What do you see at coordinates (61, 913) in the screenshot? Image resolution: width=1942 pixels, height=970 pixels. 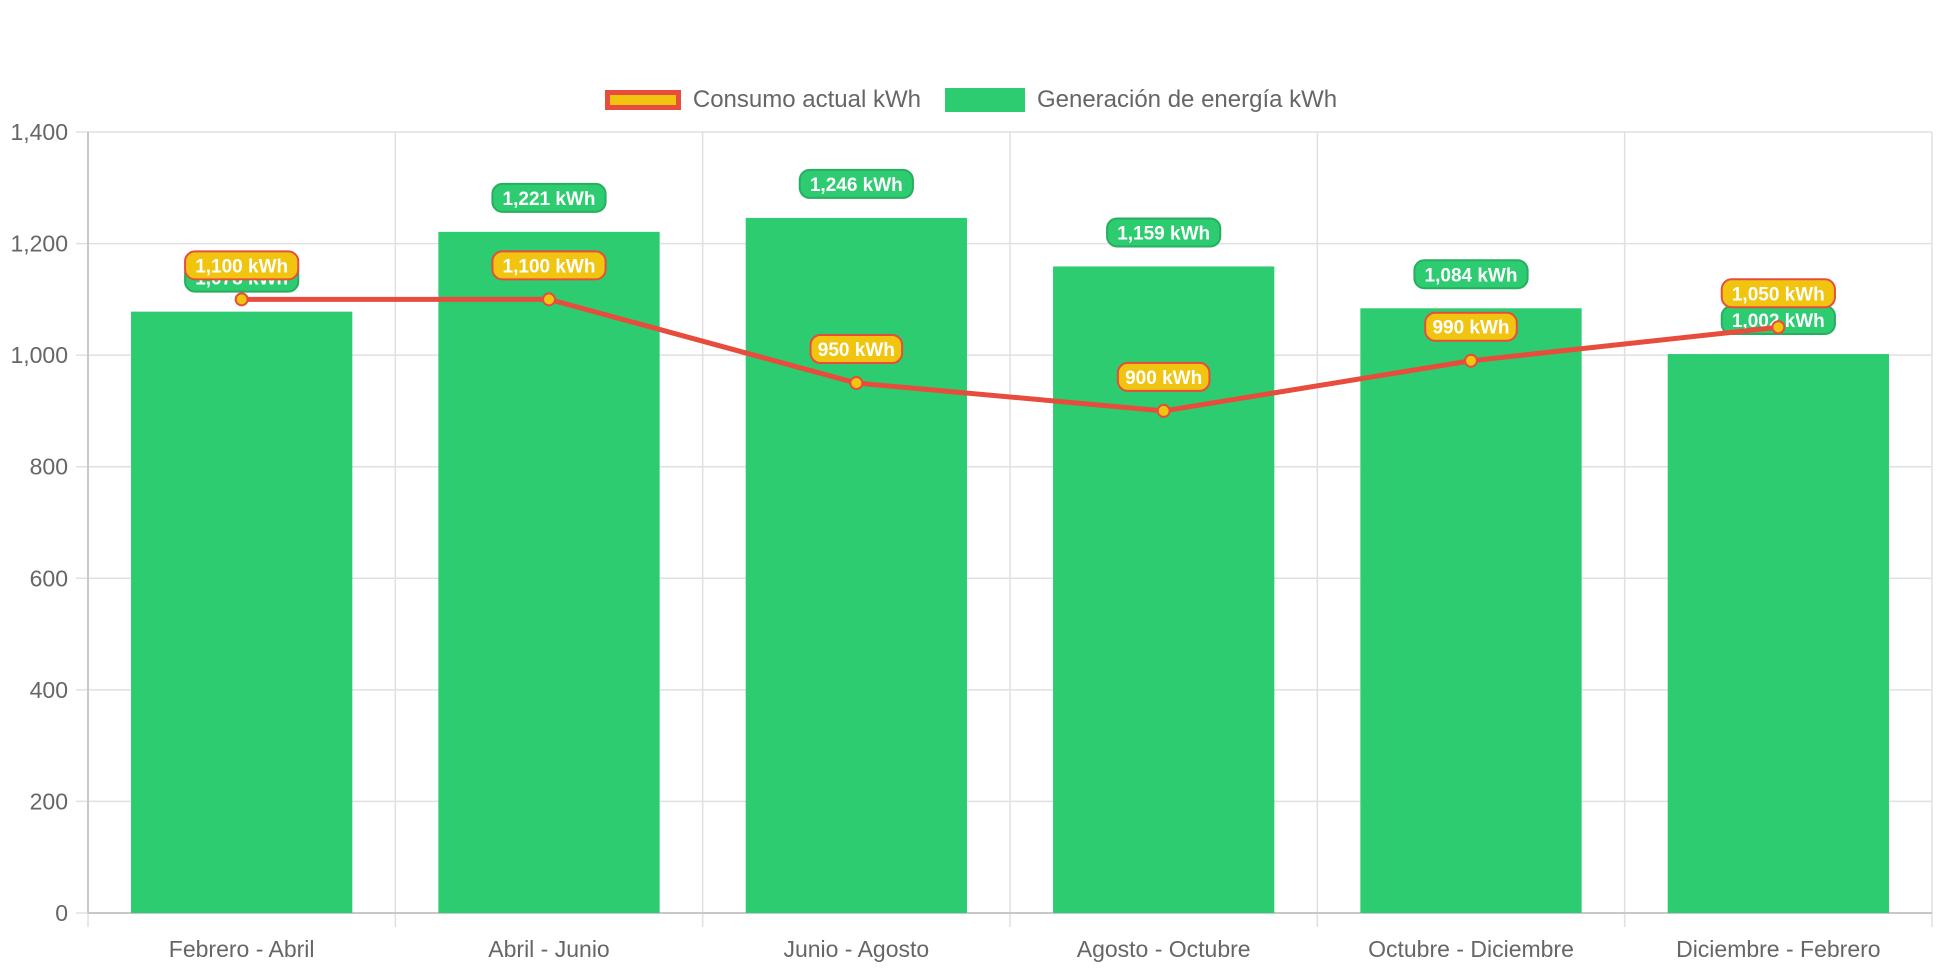 I see `y-tick-label: 0` at bounding box center [61, 913].